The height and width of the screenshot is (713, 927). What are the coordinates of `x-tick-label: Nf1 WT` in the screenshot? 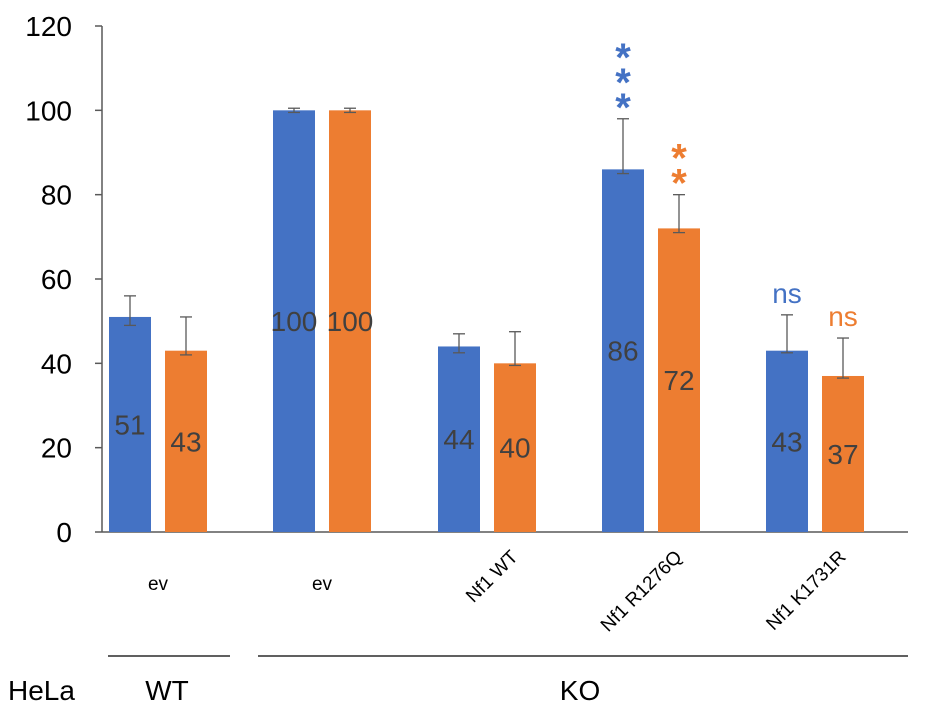 It's located at (492, 576).